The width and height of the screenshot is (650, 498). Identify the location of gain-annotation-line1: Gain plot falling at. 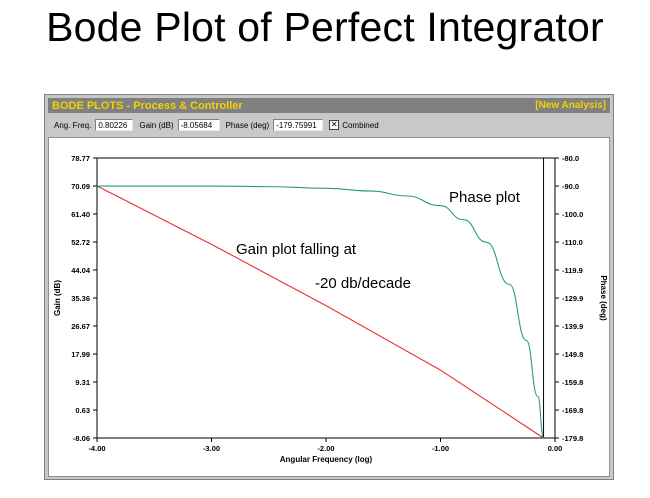
(296, 249).